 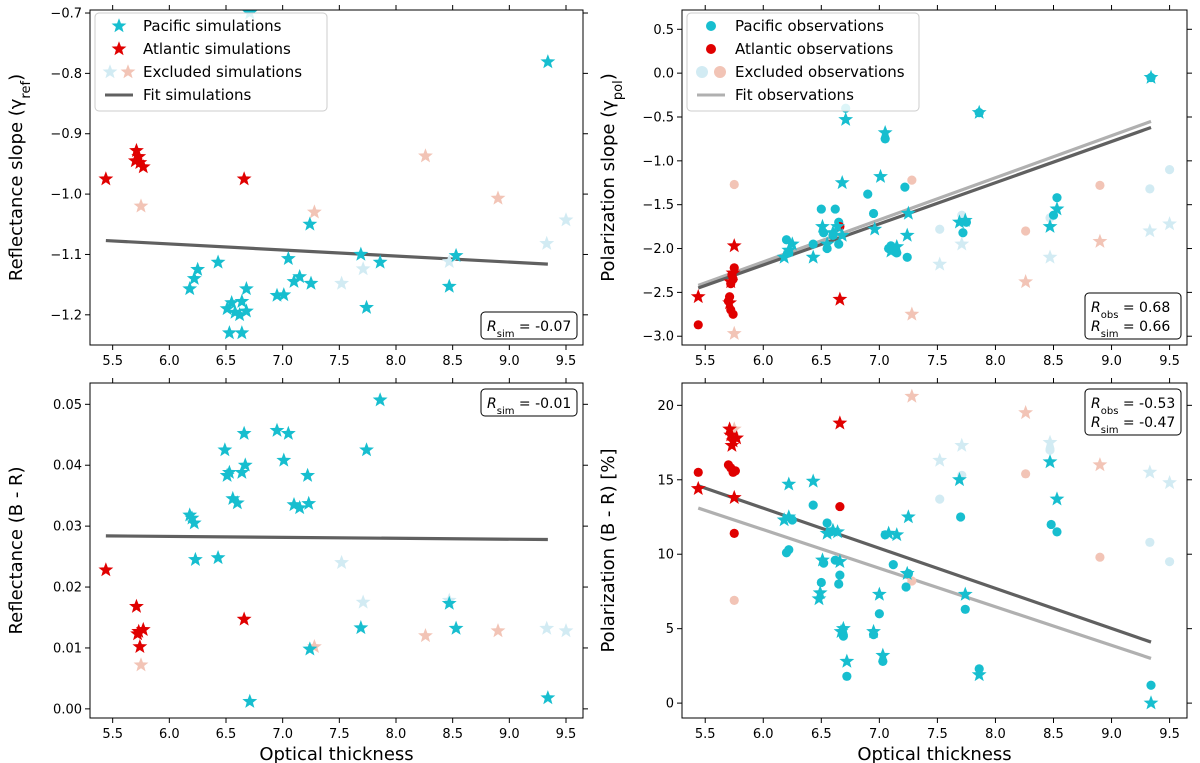 I want to click on legend-entry-fit-simulations: Fit simulations, so click(x=178, y=95).